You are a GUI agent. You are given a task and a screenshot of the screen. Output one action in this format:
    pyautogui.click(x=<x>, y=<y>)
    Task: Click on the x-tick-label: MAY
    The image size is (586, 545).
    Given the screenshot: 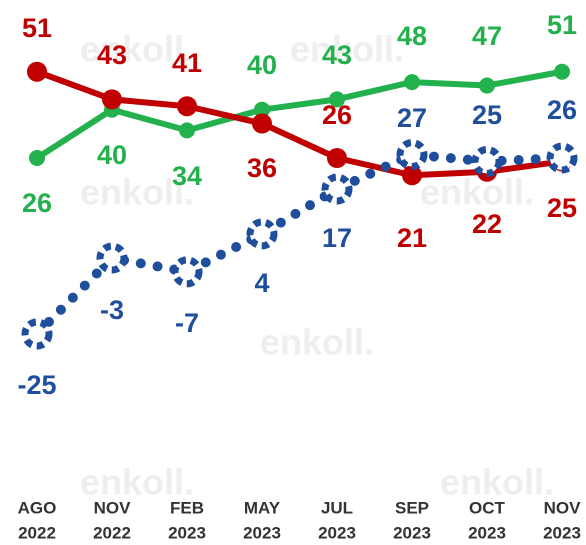 What is the action you would take?
    pyautogui.click(x=262, y=507)
    